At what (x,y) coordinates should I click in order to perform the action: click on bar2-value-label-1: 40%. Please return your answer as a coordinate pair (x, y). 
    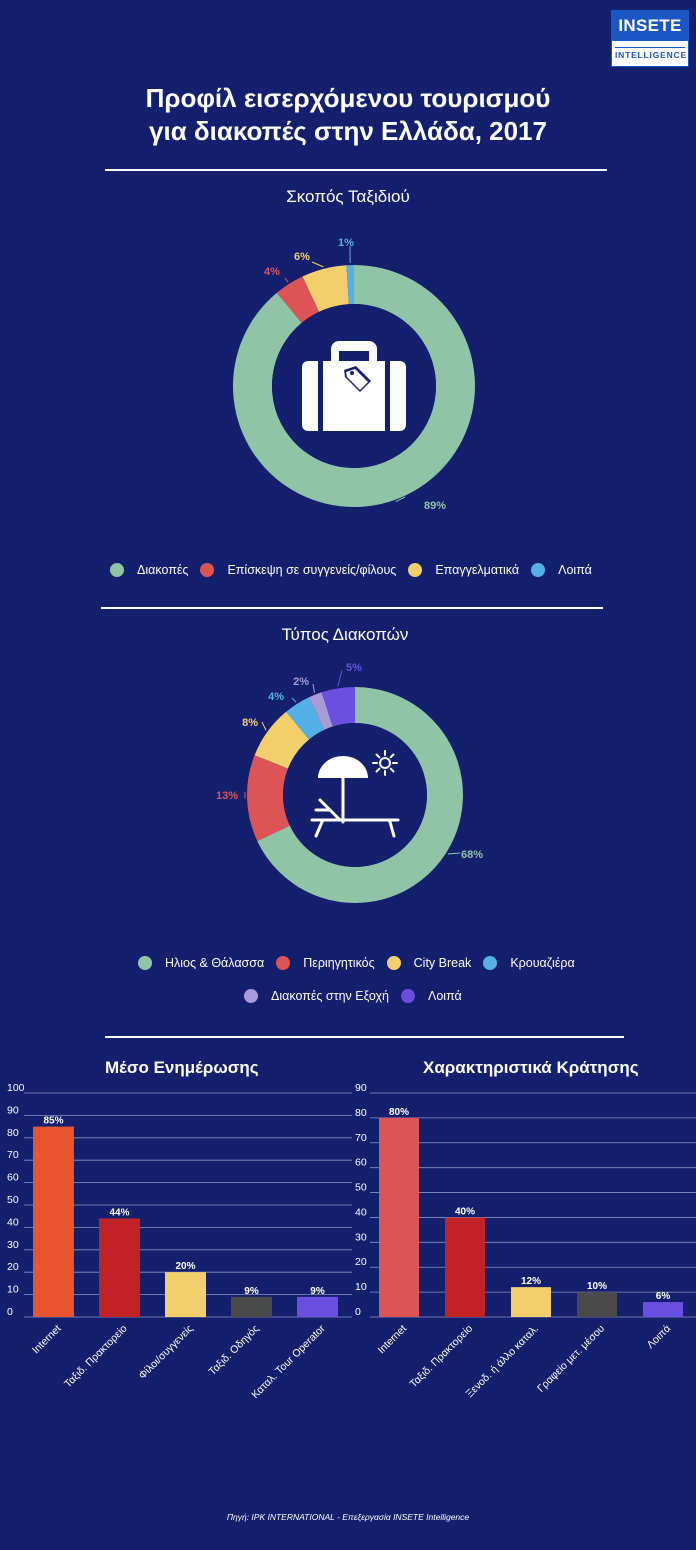
    Looking at the image, I should click on (465, 1211).